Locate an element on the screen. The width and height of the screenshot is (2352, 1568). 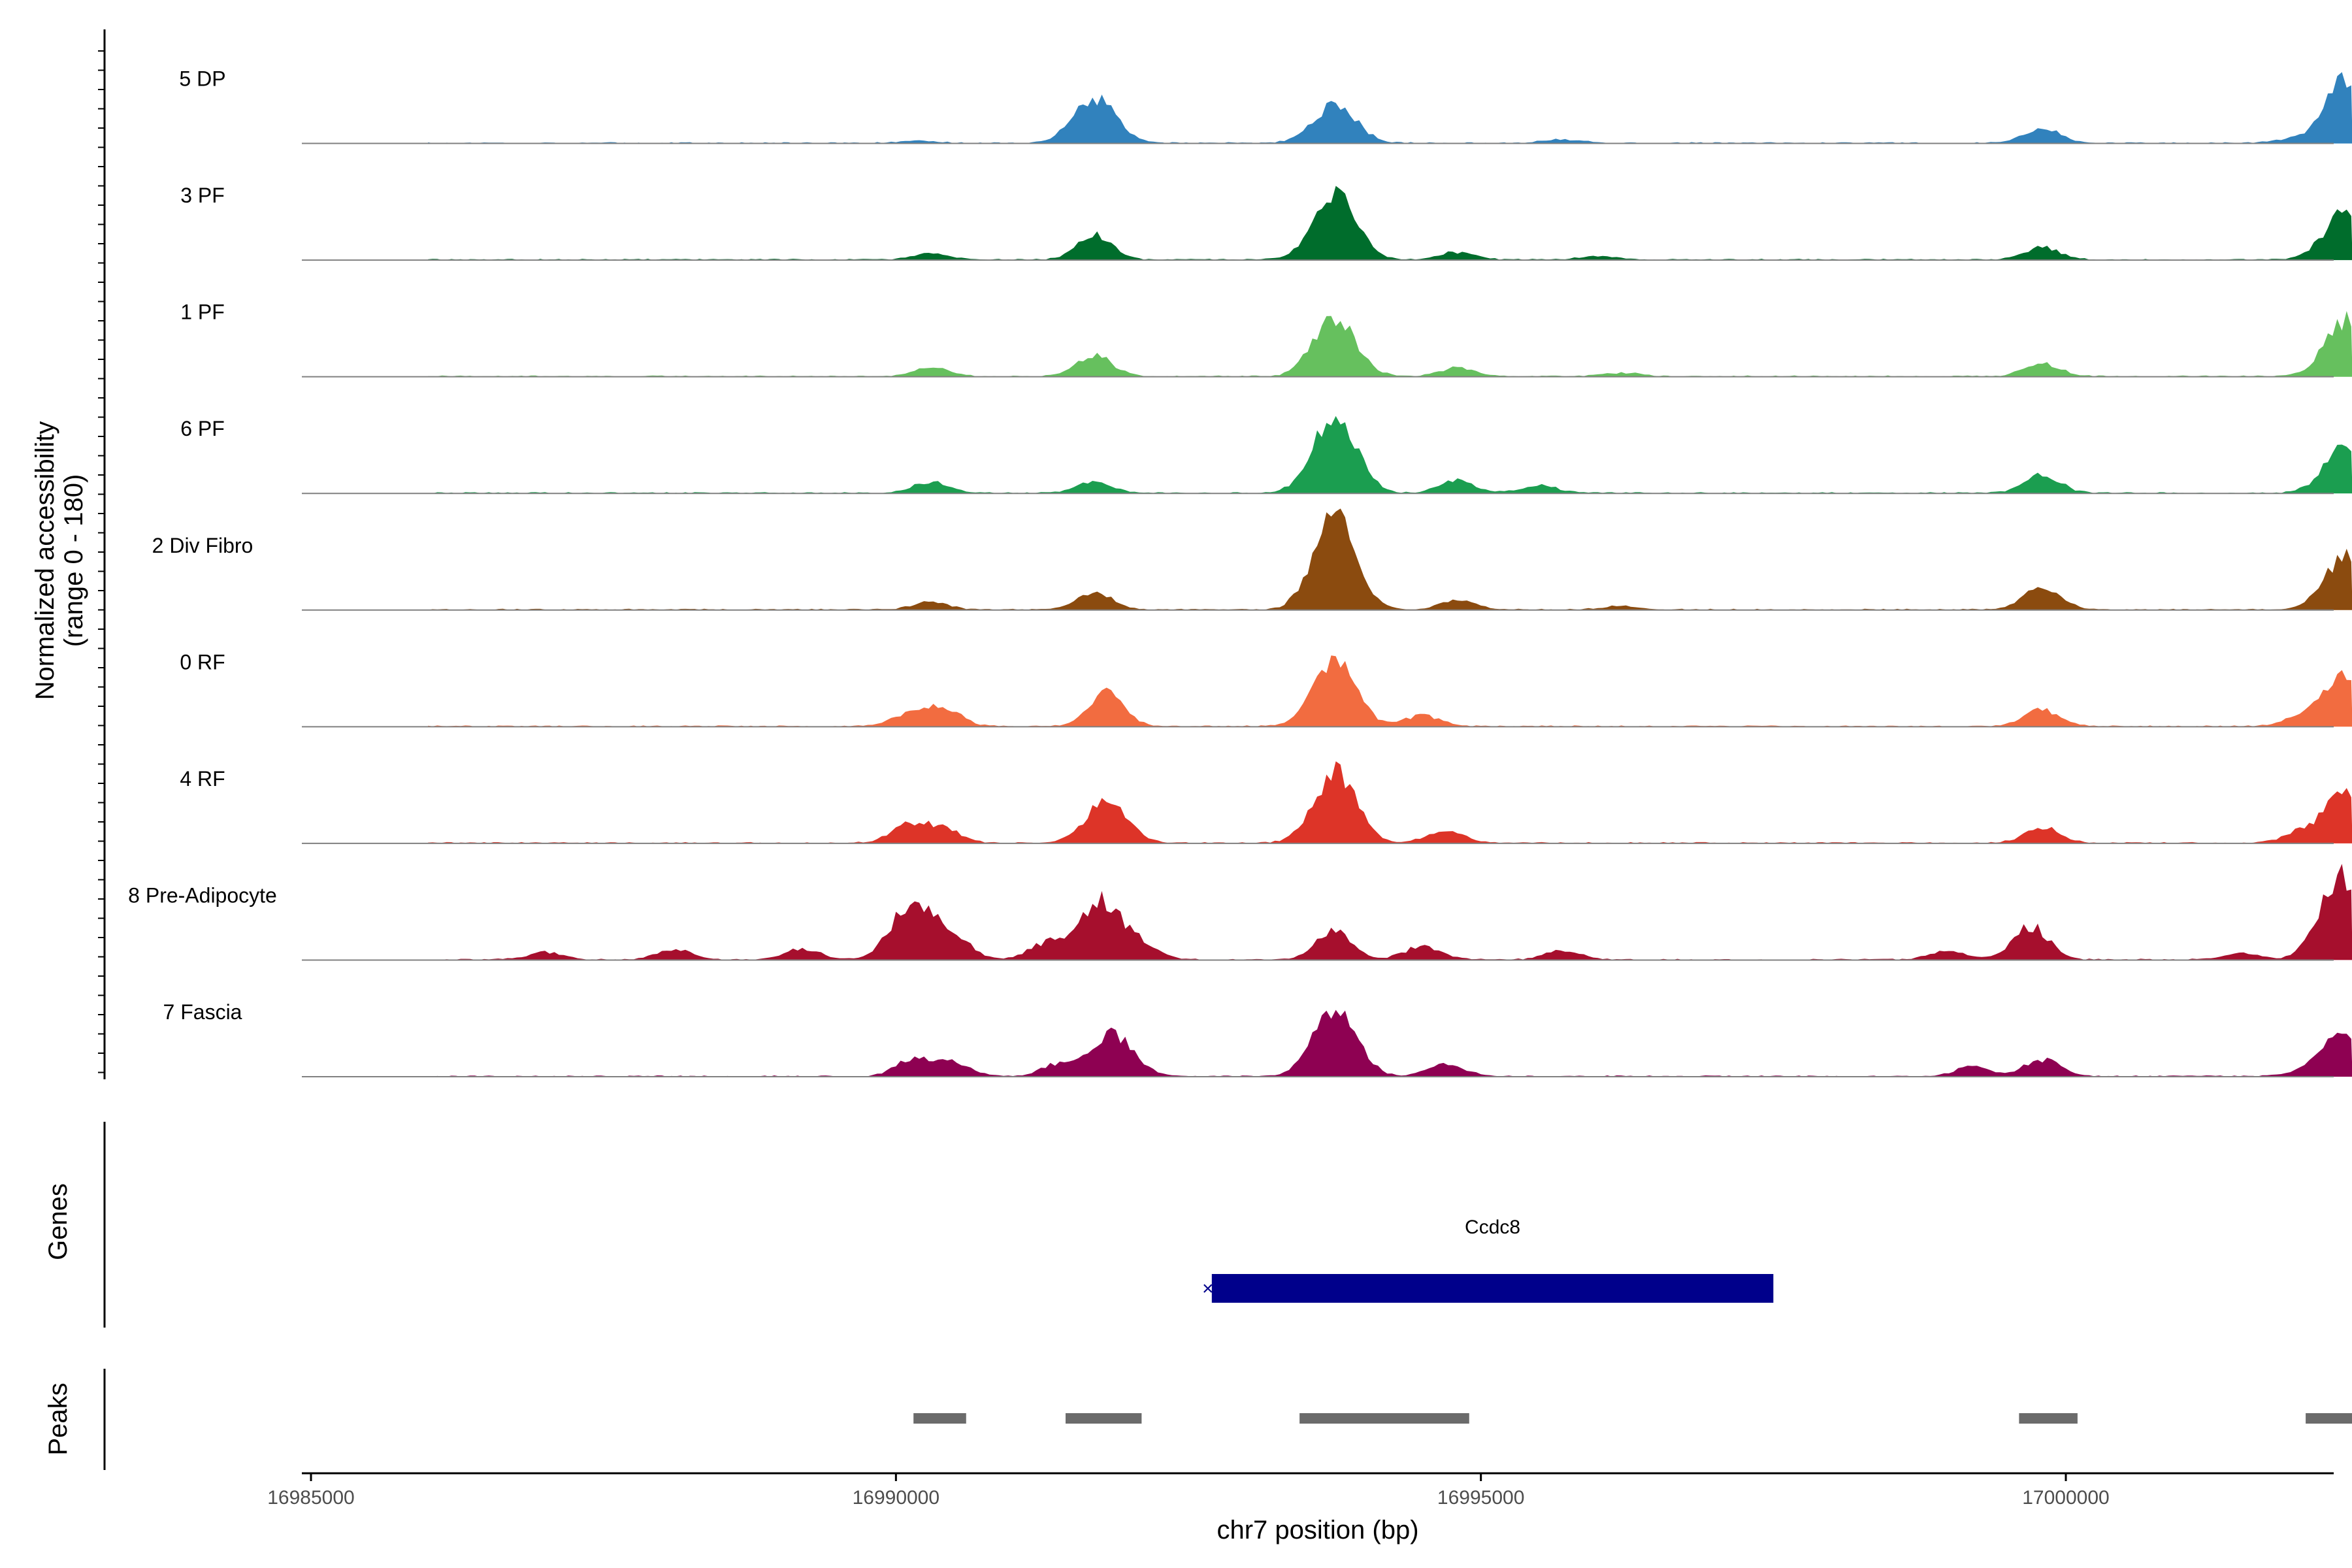
gene-label: Ccdc8 is located at coordinates (1492, 1227).